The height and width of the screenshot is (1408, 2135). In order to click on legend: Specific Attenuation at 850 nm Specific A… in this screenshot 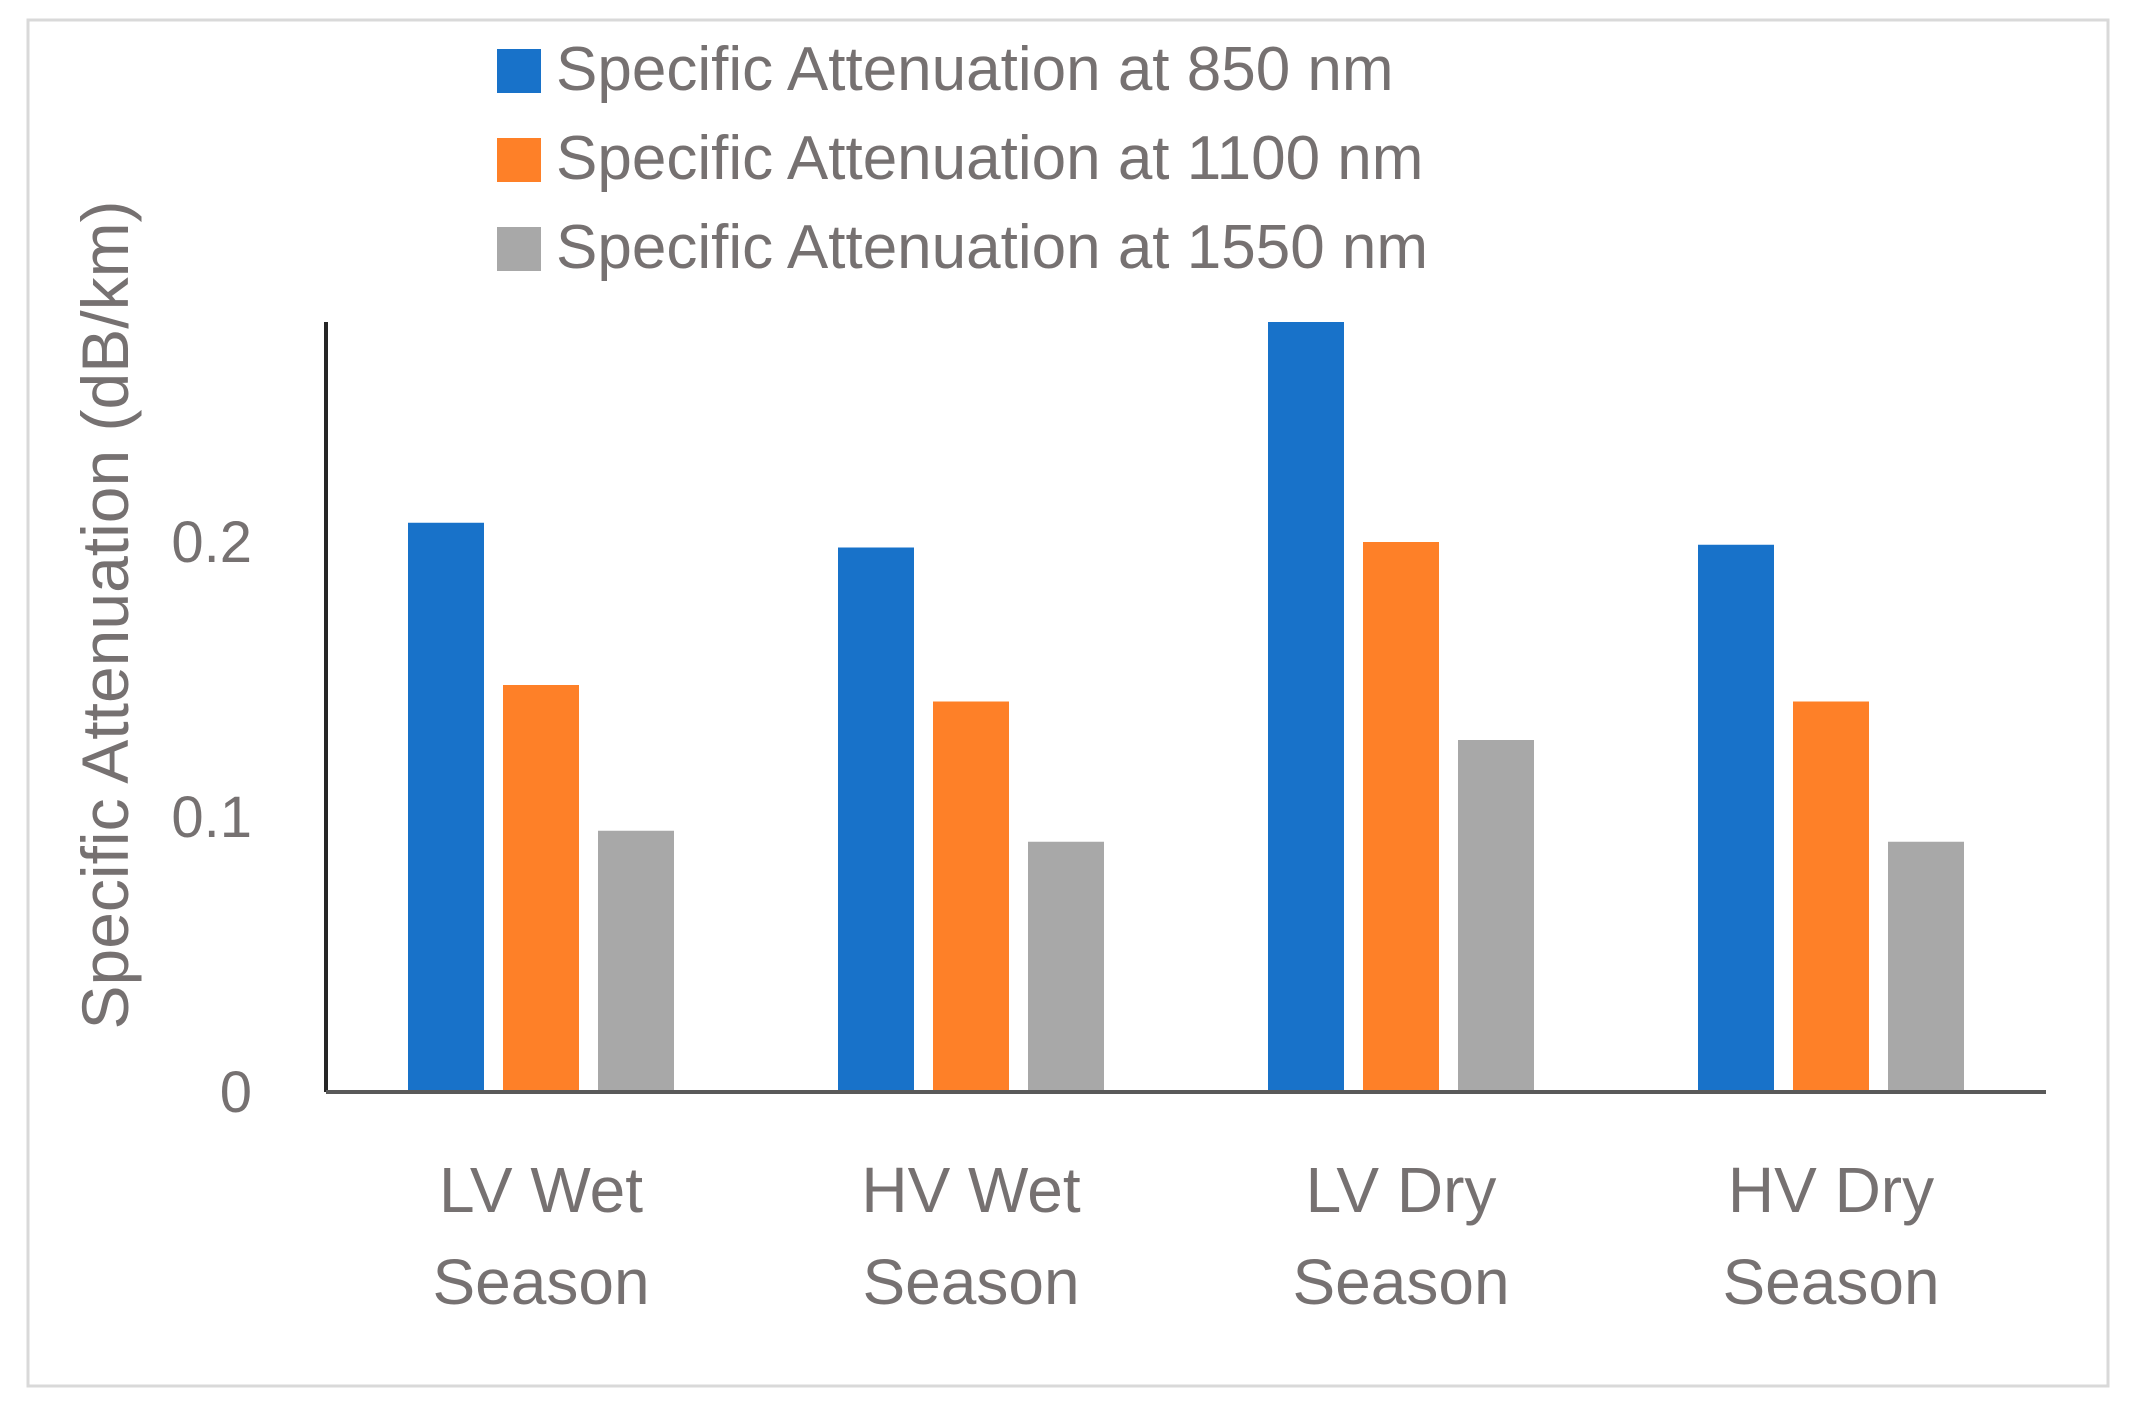, I will do `click(962, 158)`.